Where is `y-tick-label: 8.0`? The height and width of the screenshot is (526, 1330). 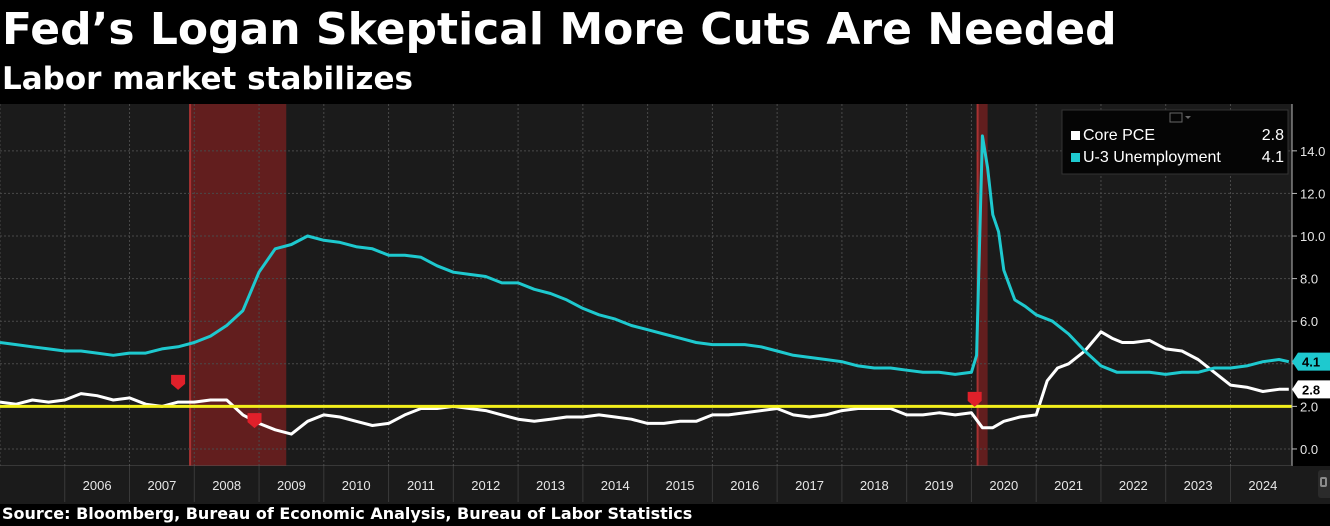
y-tick-label: 8.0 is located at coordinates (1309, 279).